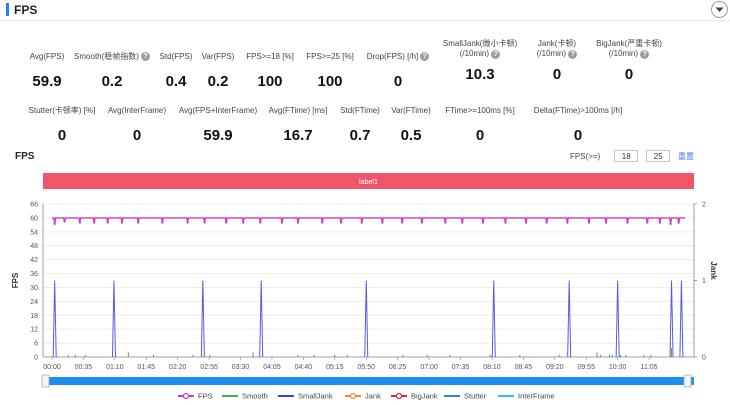 The width and height of the screenshot is (730, 405). What do you see at coordinates (713, 270) in the screenshot?
I see `y-axis-label-right: Jank` at bounding box center [713, 270].